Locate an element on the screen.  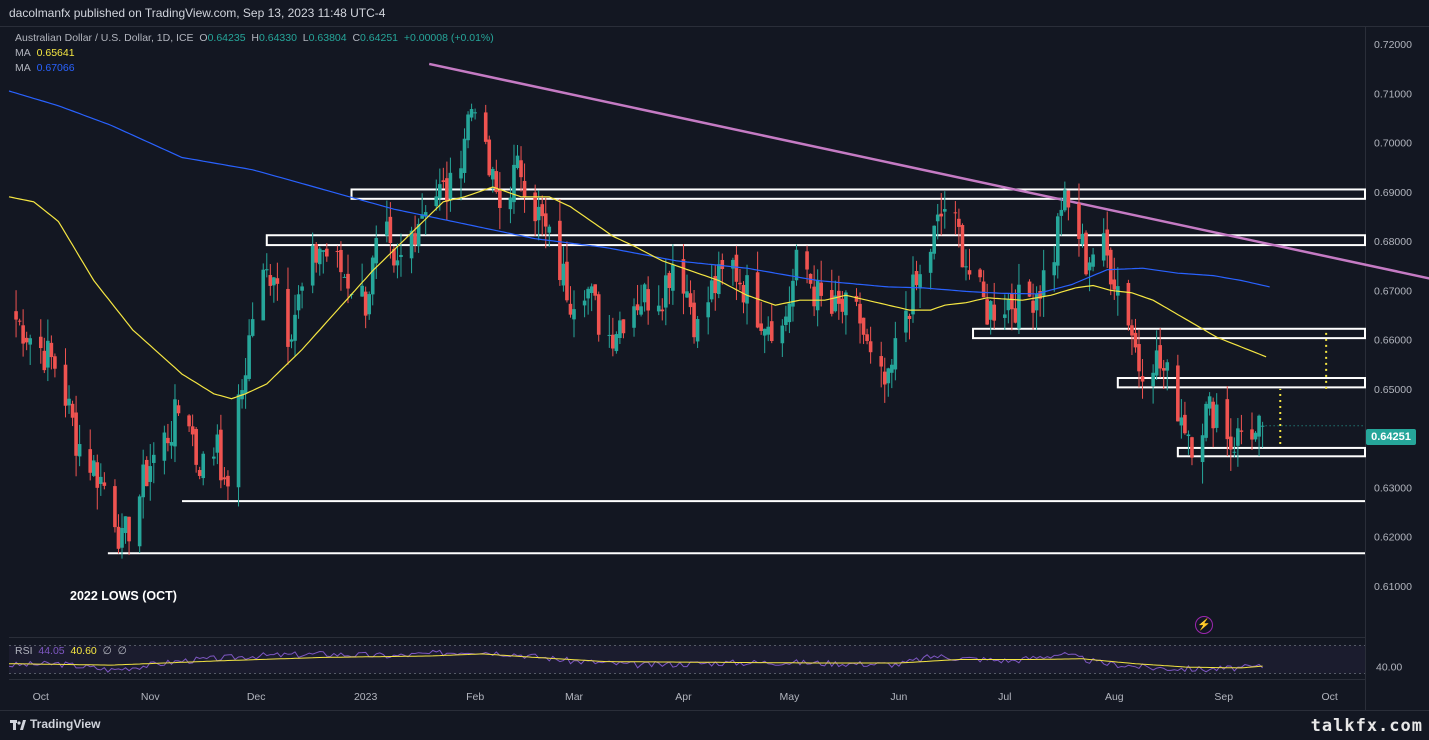
y-tick-label: 0.65000 is located at coordinates (1393, 390).